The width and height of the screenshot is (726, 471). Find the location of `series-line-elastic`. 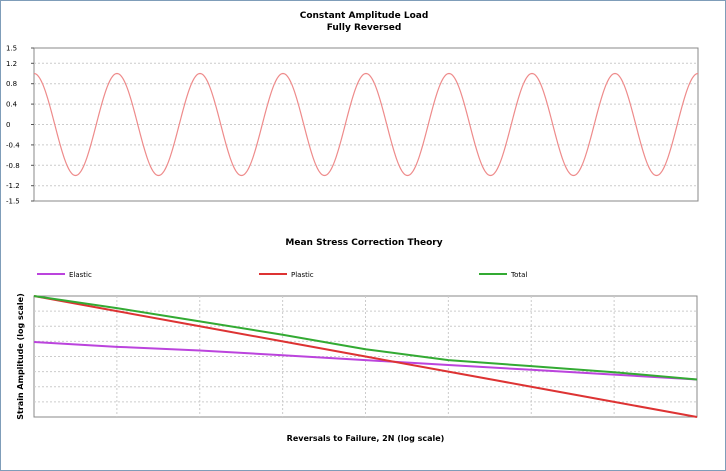

series-line-elastic is located at coordinates (365, 360).